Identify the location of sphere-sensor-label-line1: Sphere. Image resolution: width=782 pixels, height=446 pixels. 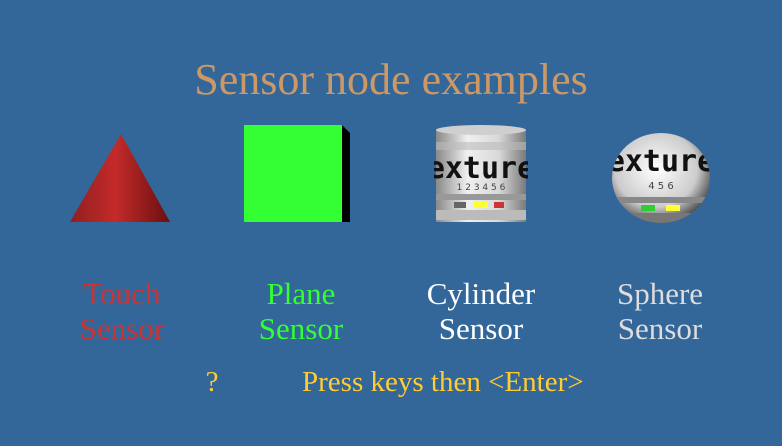
(660, 293).